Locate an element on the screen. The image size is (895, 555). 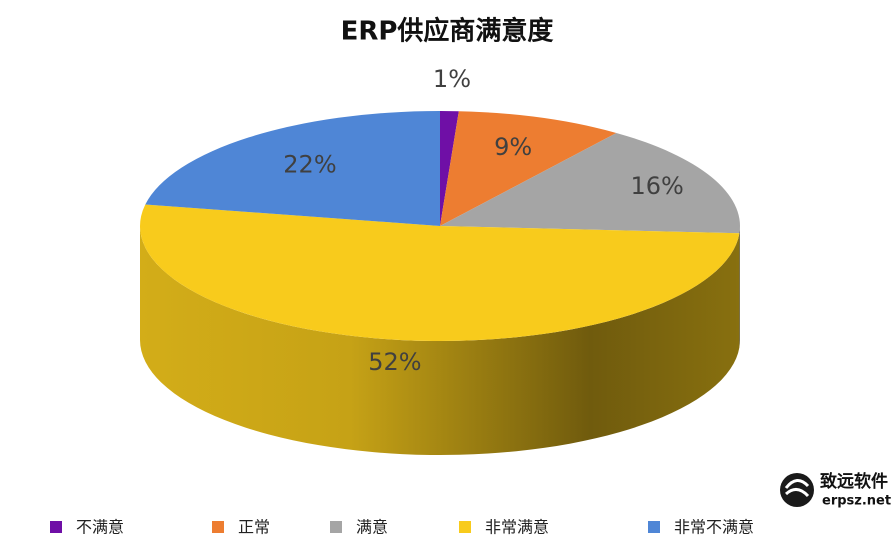
legend-label: 正常 is located at coordinates (254, 527).